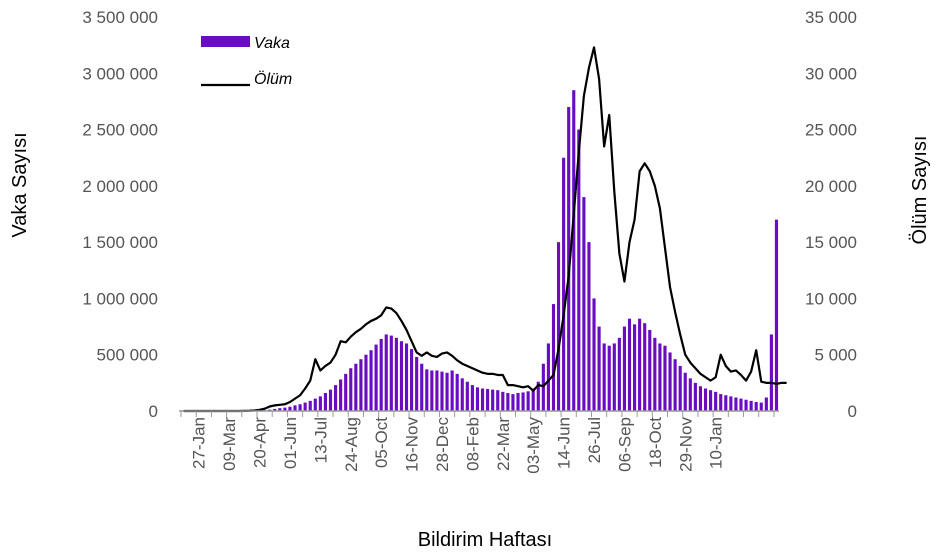 This screenshot has height=559, width=945. Describe the element at coordinates (381, 442) in the screenshot. I see `x-tick-label: 05-Oct` at that location.